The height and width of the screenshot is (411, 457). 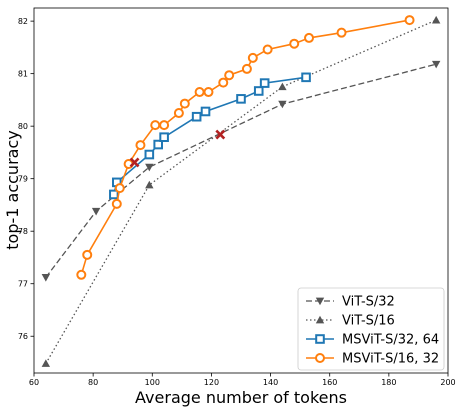 I want to click on y-tick-label-0: 76, so click(x=23, y=336).